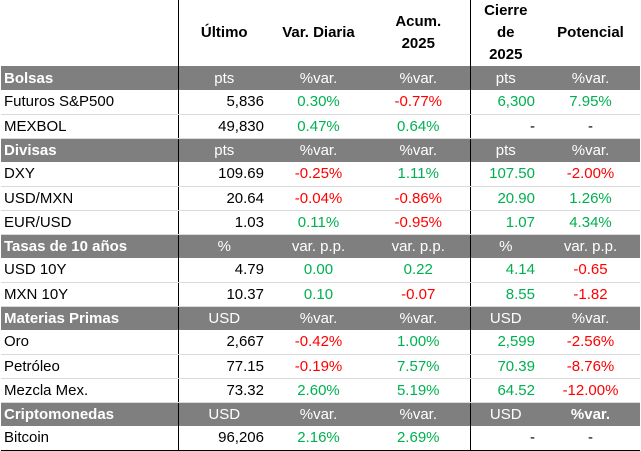 The image size is (641, 451). Describe the element at coordinates (505, 270) in the screenshot. I see `cell-cierre: 4.14` at that location.